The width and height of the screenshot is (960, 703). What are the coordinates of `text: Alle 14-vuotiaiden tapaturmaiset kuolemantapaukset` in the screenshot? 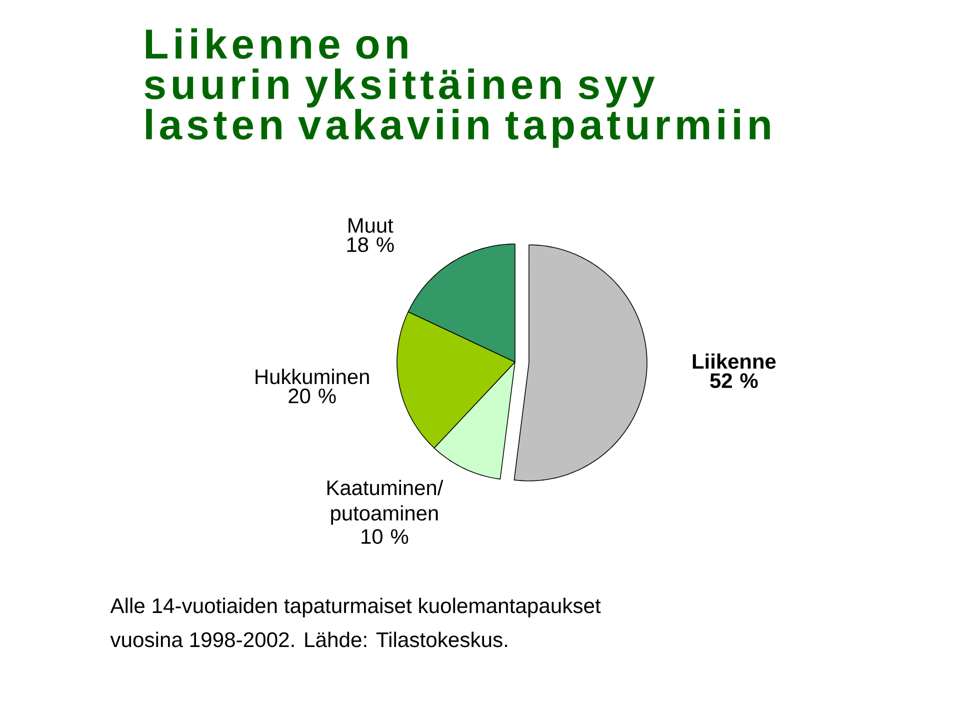 It's located at (355, 608).